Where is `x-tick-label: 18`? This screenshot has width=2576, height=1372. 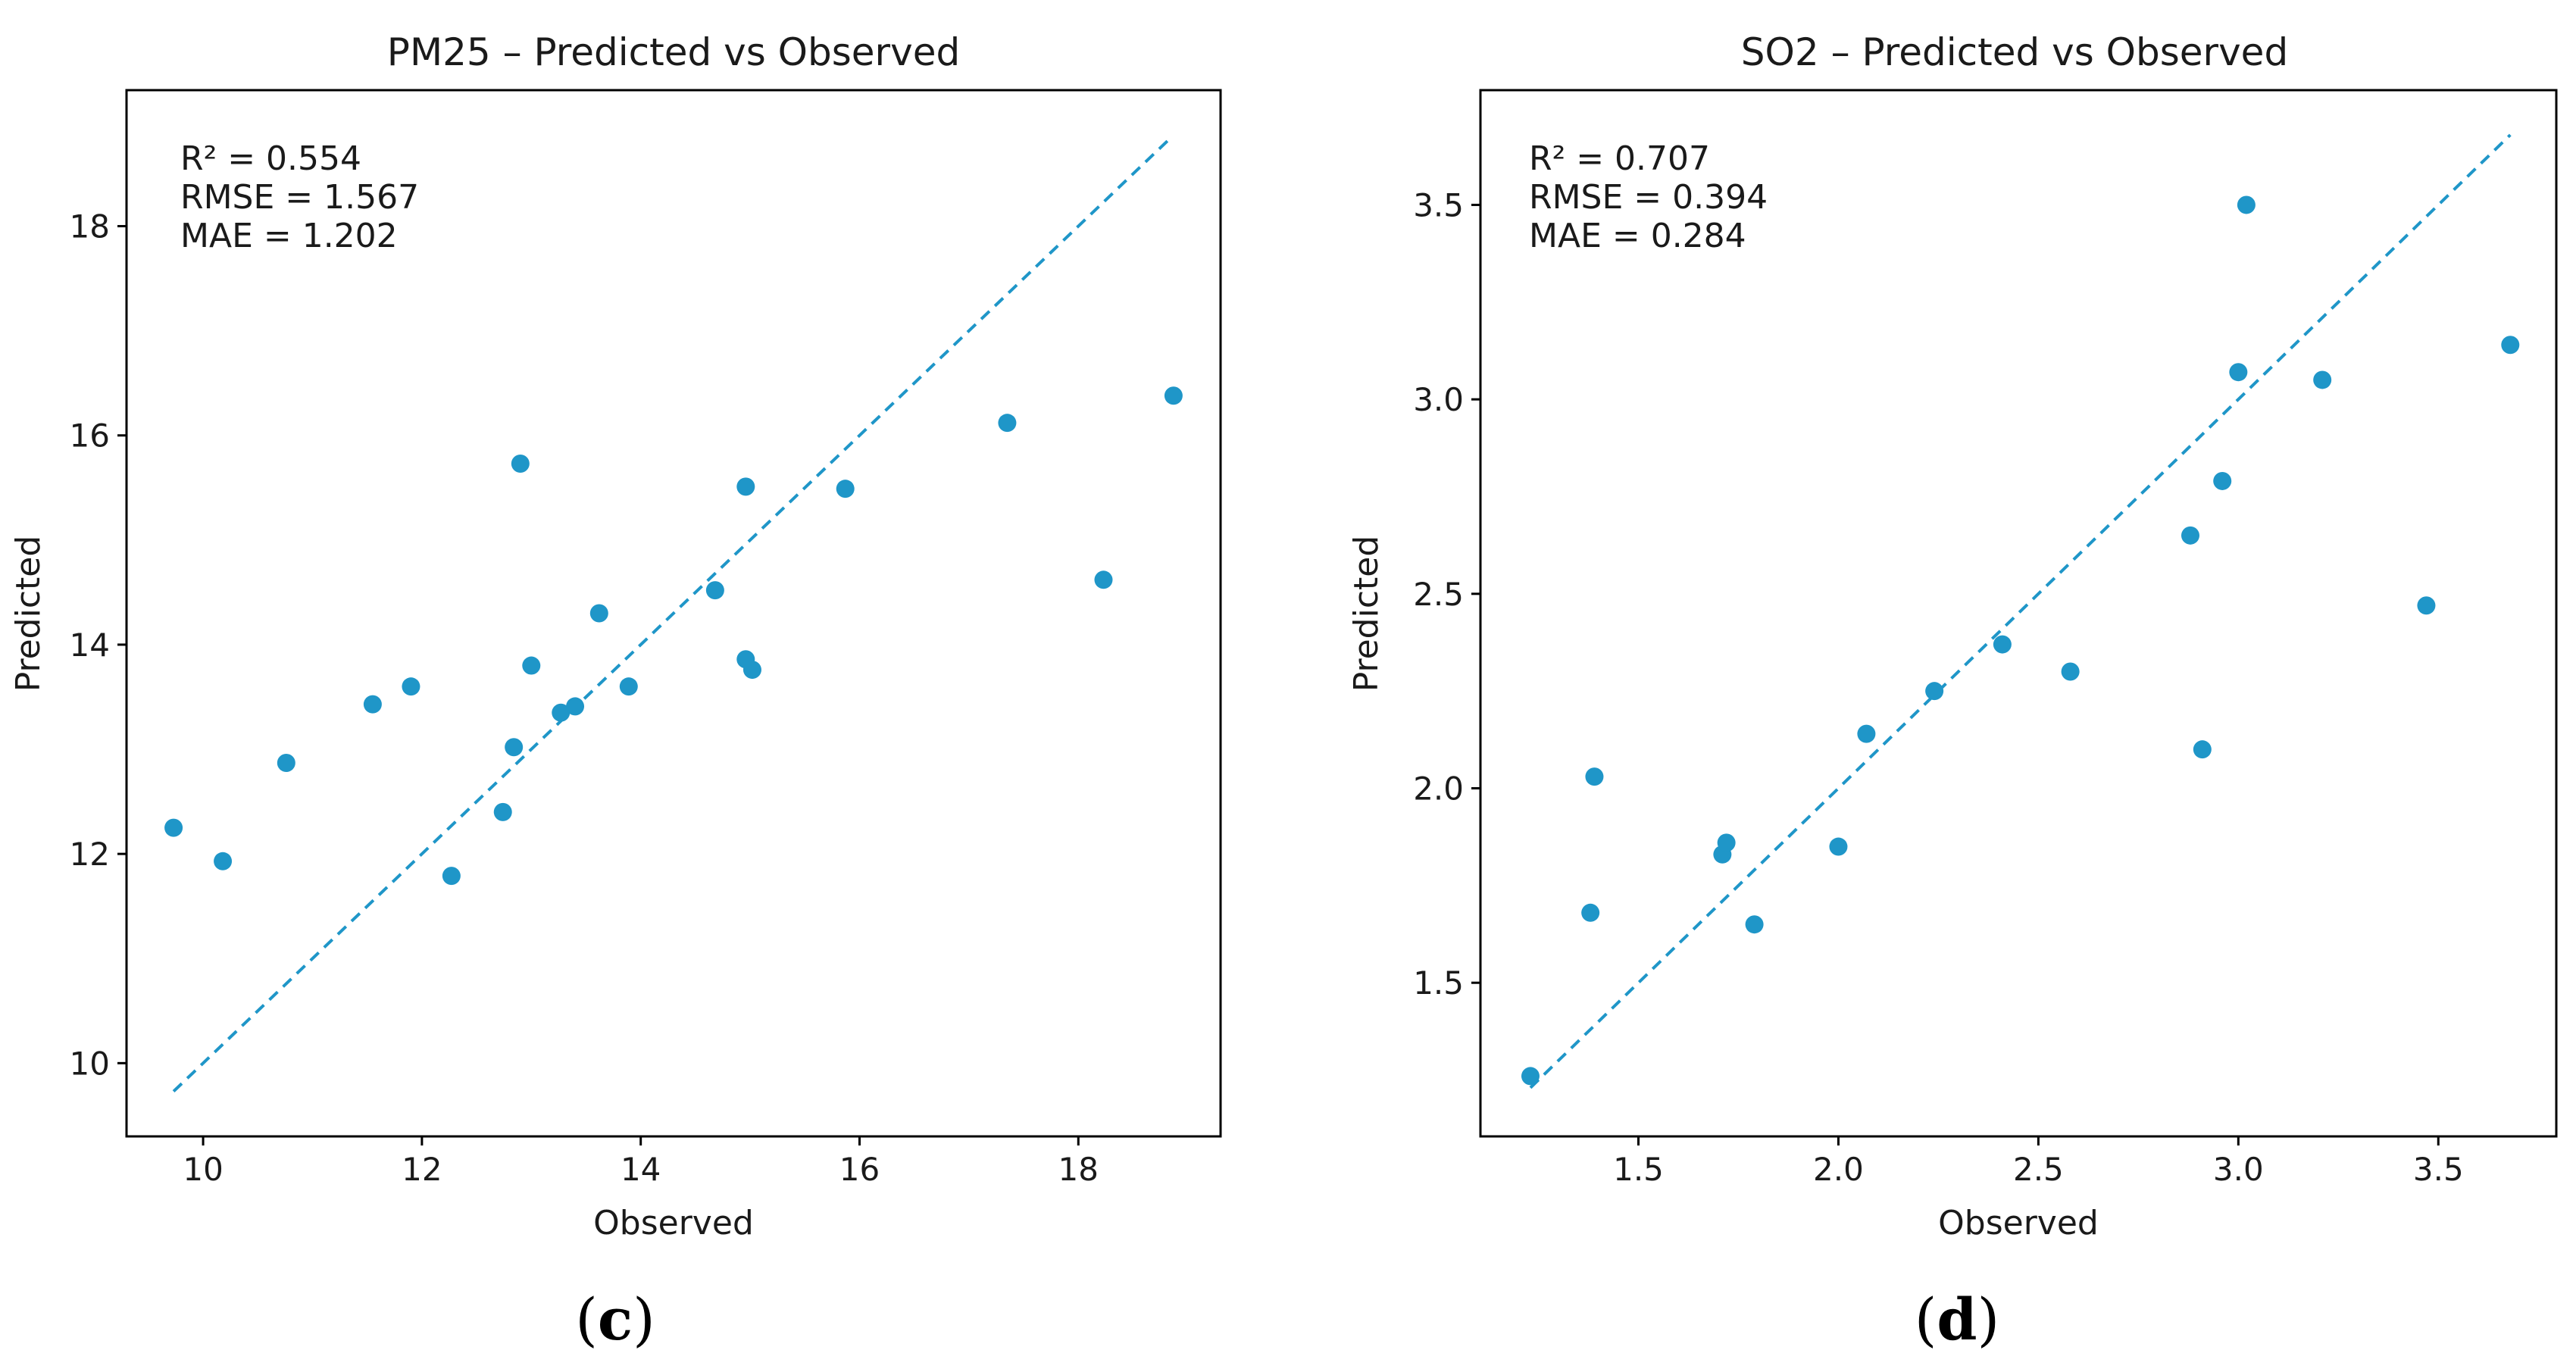
x-tick-label: 18 is located at coordinates (1078, 1169).